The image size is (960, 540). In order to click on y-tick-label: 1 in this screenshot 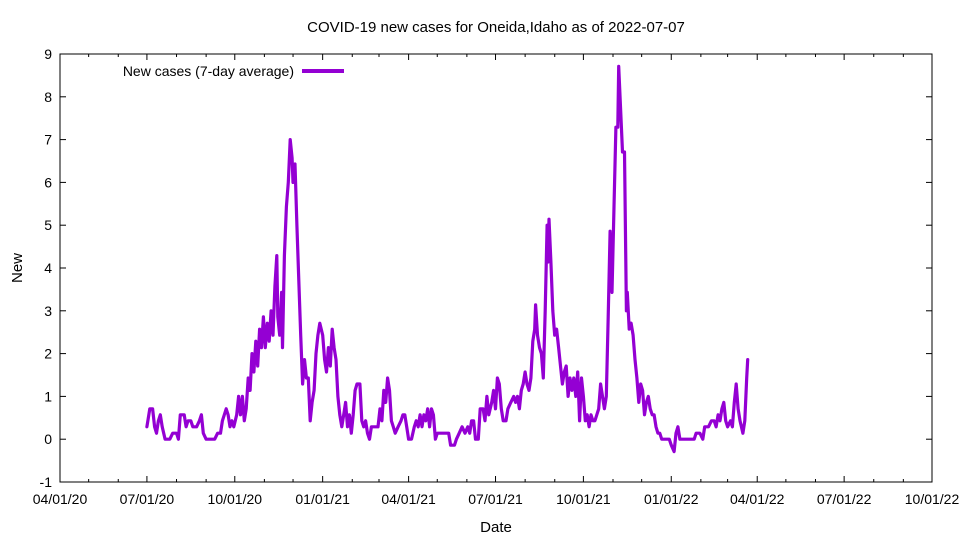, I will do `click(48, 396)`.